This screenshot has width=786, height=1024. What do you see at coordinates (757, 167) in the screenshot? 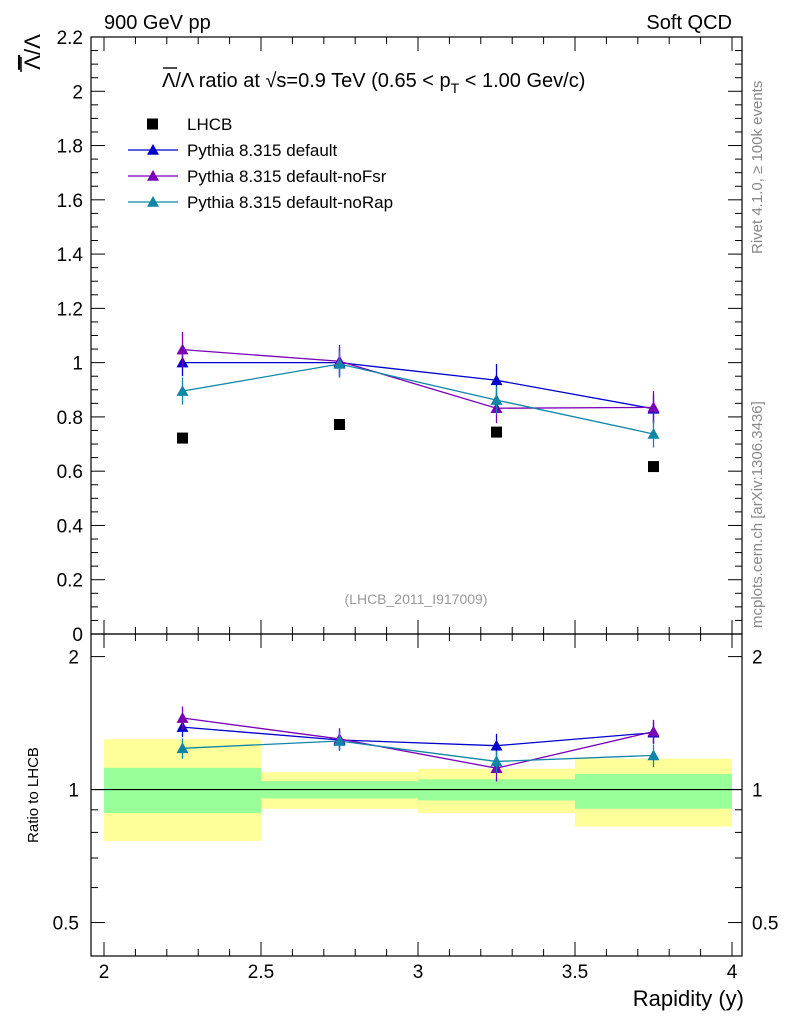
I see `rivet-version-label: Rivet 4.1.0, ≥ 100k events` at bounding box center [757, 167].